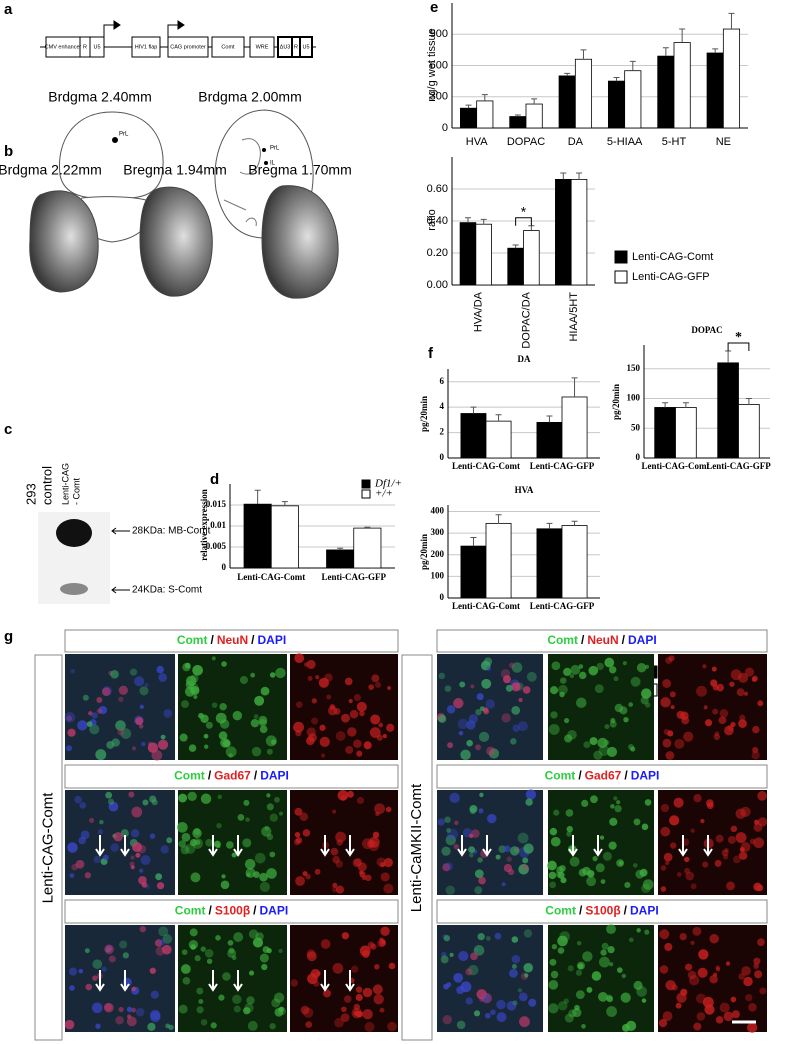 The height and width of the screenshot is (1044, 791). What do you see at coordinates (110, 30) in the screenshot?
I see `promoter-arrow` at bounding box center [110, 30].